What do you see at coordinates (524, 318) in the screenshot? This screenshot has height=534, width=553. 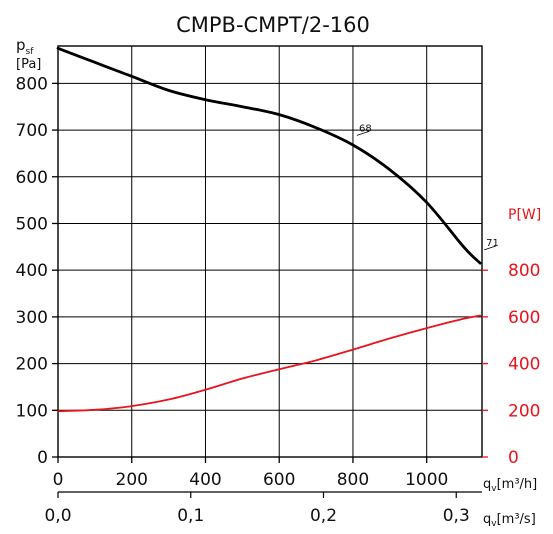 I see `right-tick-label-3: 600` at bounding box center [524, 318].